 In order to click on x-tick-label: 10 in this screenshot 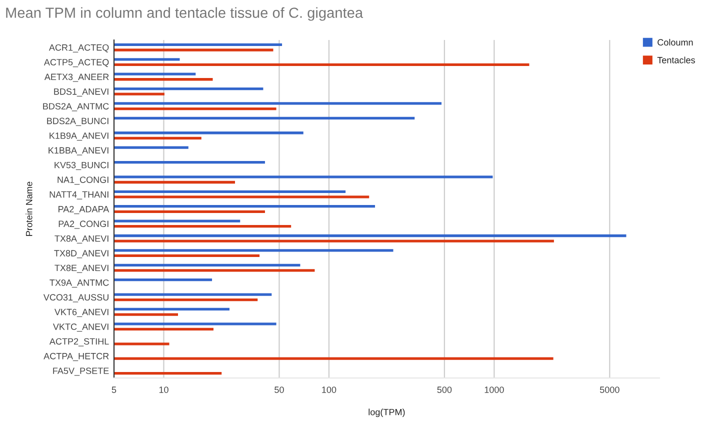, I will do `click(163, 389)`.